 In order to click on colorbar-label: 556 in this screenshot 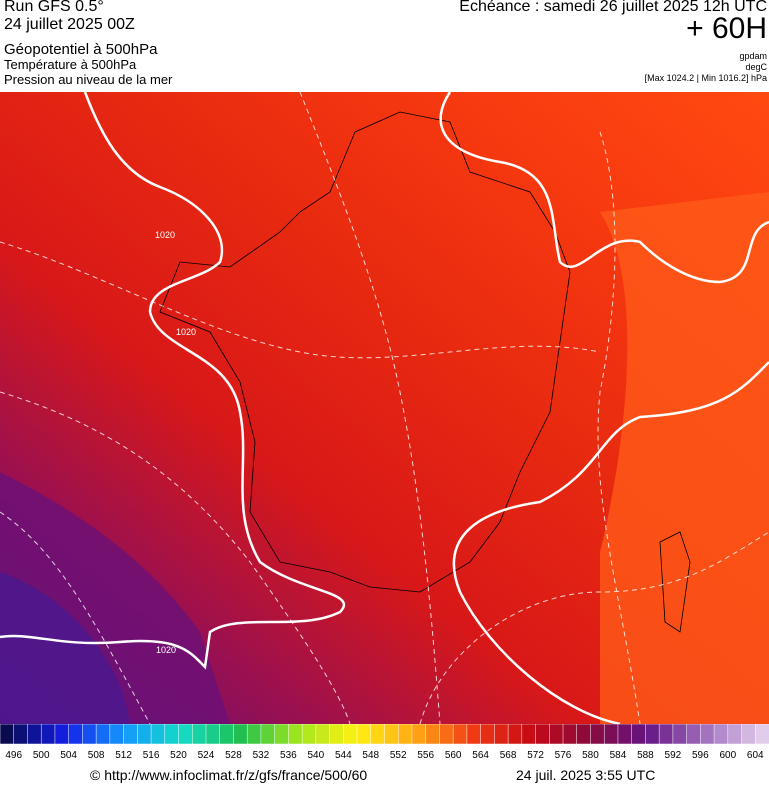, I will do `click(425, 755)`.